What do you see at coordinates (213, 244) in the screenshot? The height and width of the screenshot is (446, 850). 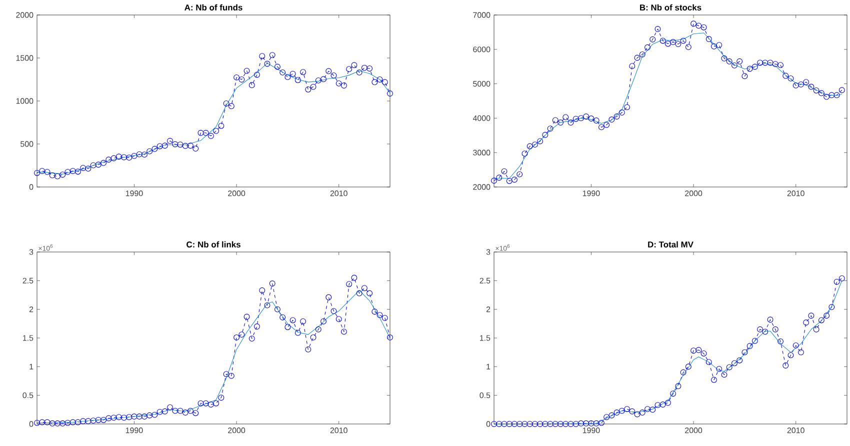 I see `chart-title: C: Nb of links` at bounding box center [213, 244].